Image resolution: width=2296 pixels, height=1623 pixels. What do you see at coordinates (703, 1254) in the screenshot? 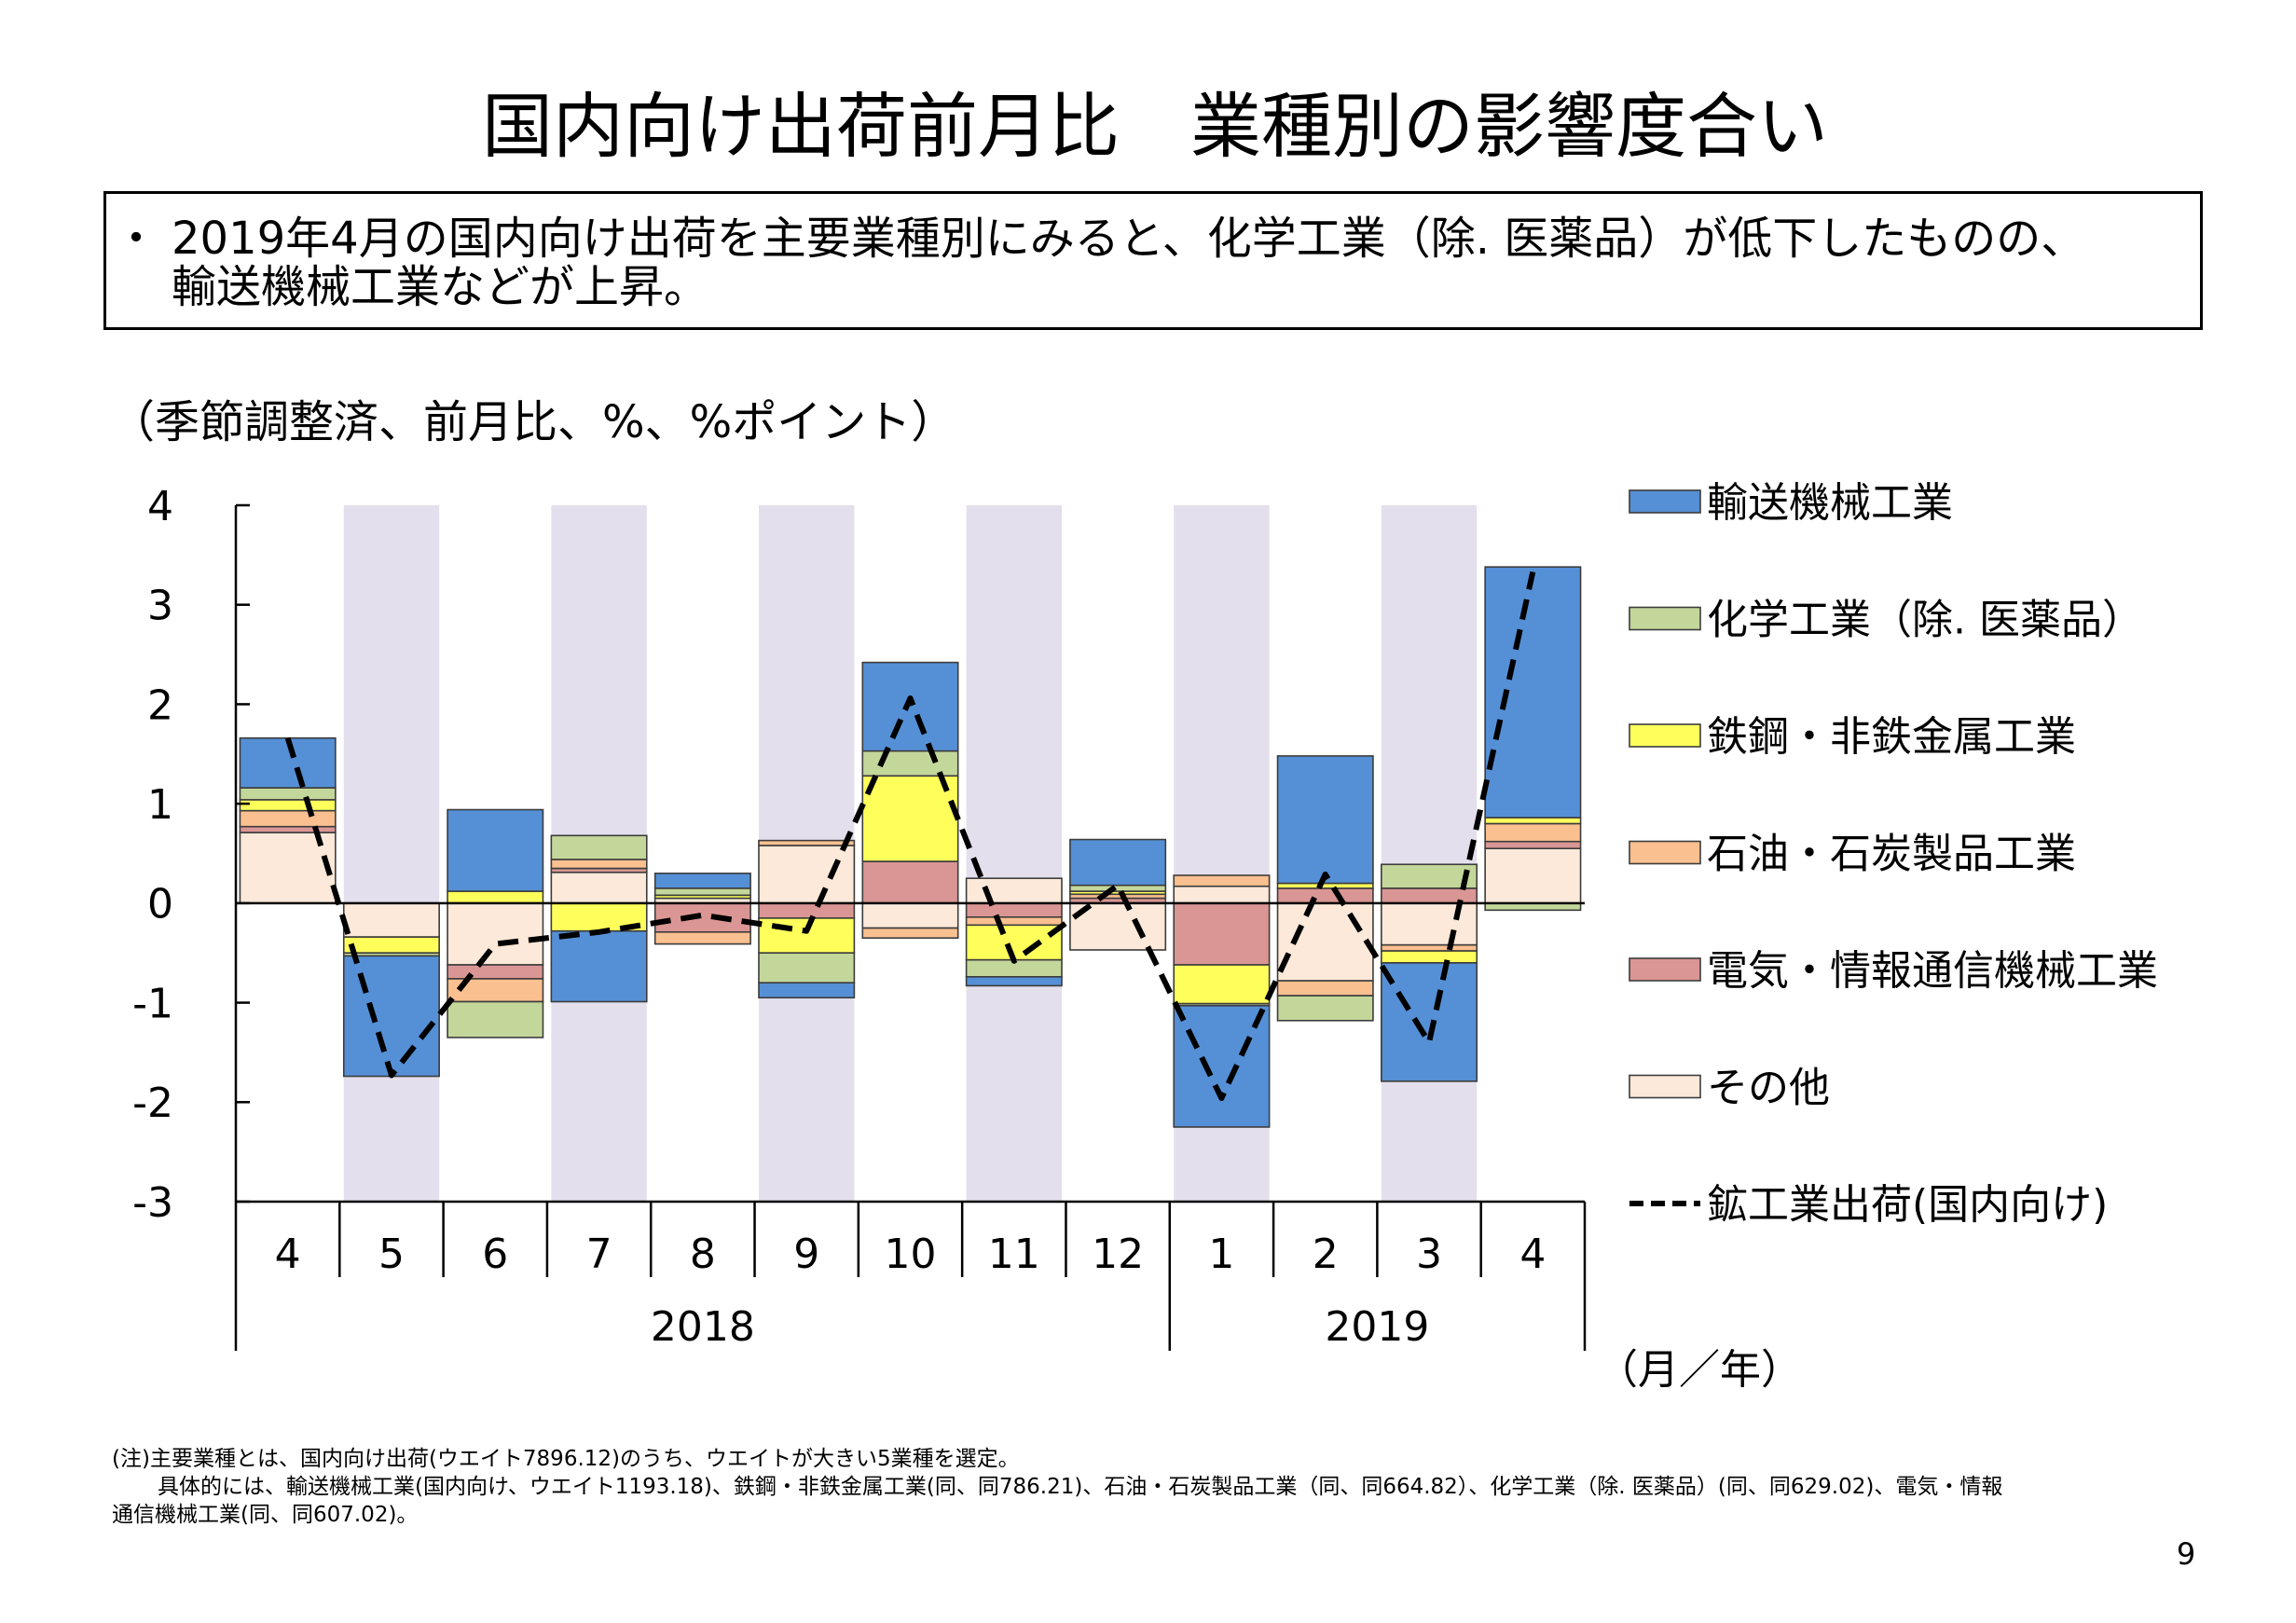
I see `x-tick-label: 8` at bounding box center [703, 1254].